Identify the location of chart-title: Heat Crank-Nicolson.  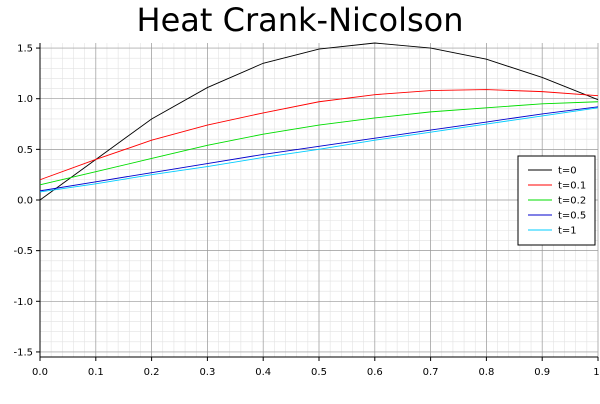
(300, 20).